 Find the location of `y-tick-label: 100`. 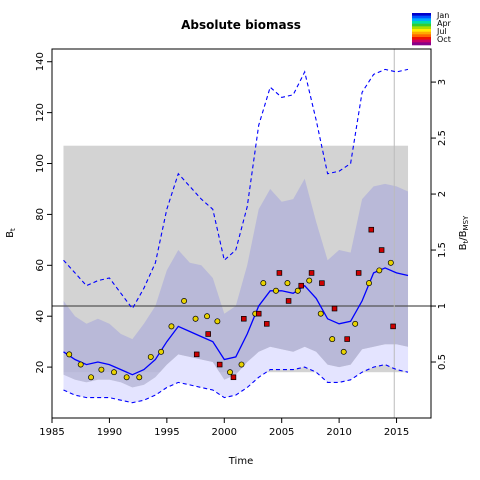

y-tick-label: 100 is located at coordinates (40, 163).